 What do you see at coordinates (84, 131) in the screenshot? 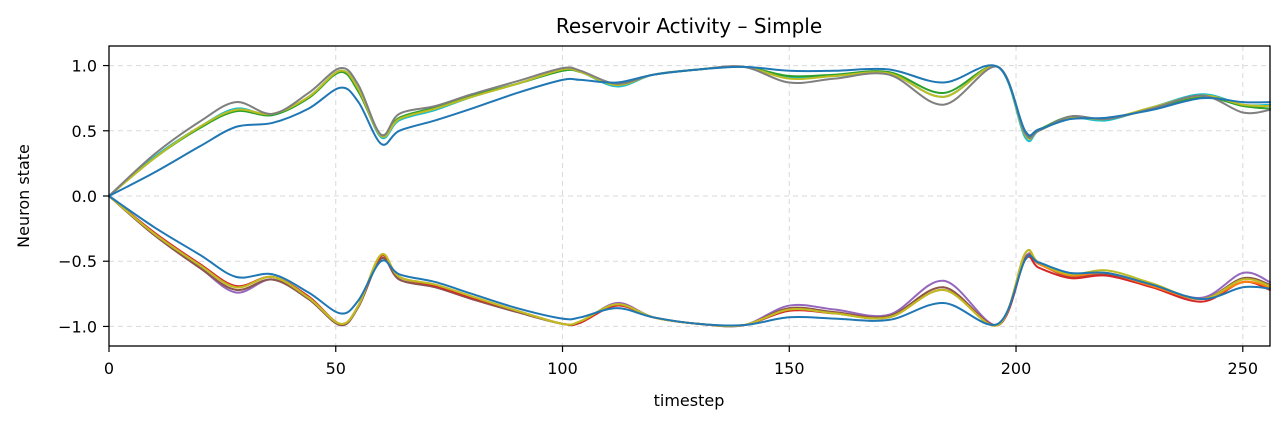
I see `y-tick-label: 0.5` at bounding box center [84, 131].